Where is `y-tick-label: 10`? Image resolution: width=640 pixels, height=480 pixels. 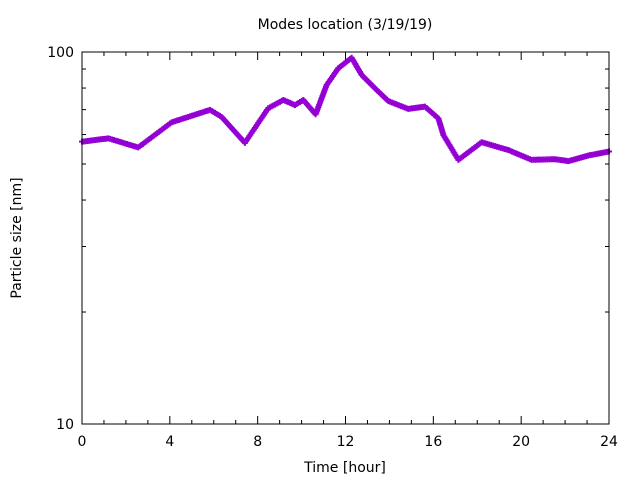 y-tick-label: 10 is located at coordinates (65, 425).